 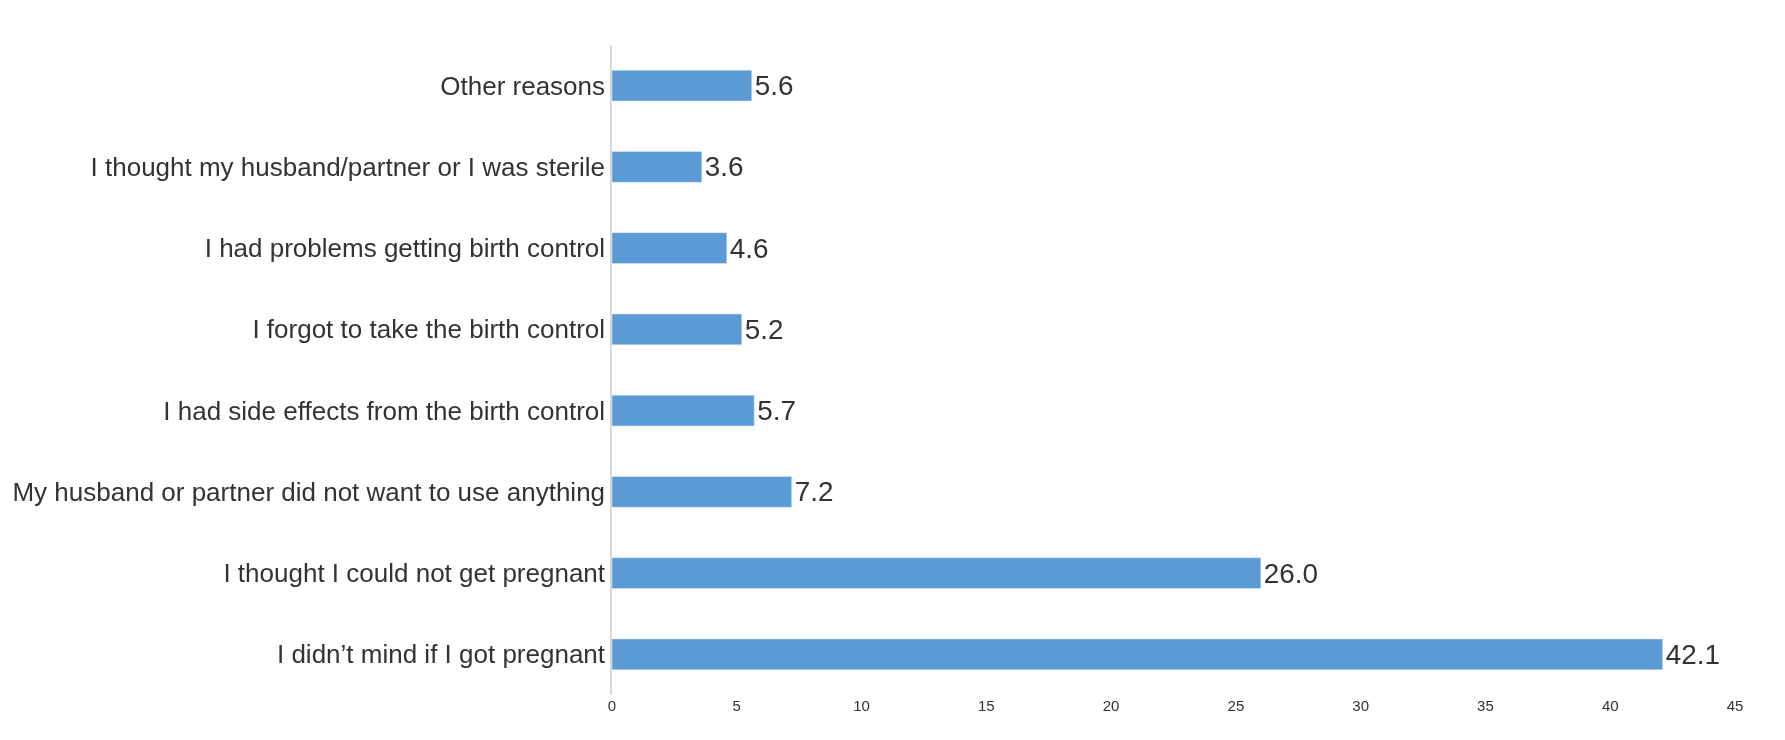 I want to click on x-tick-label: 20, so click(x=1111, y=705).